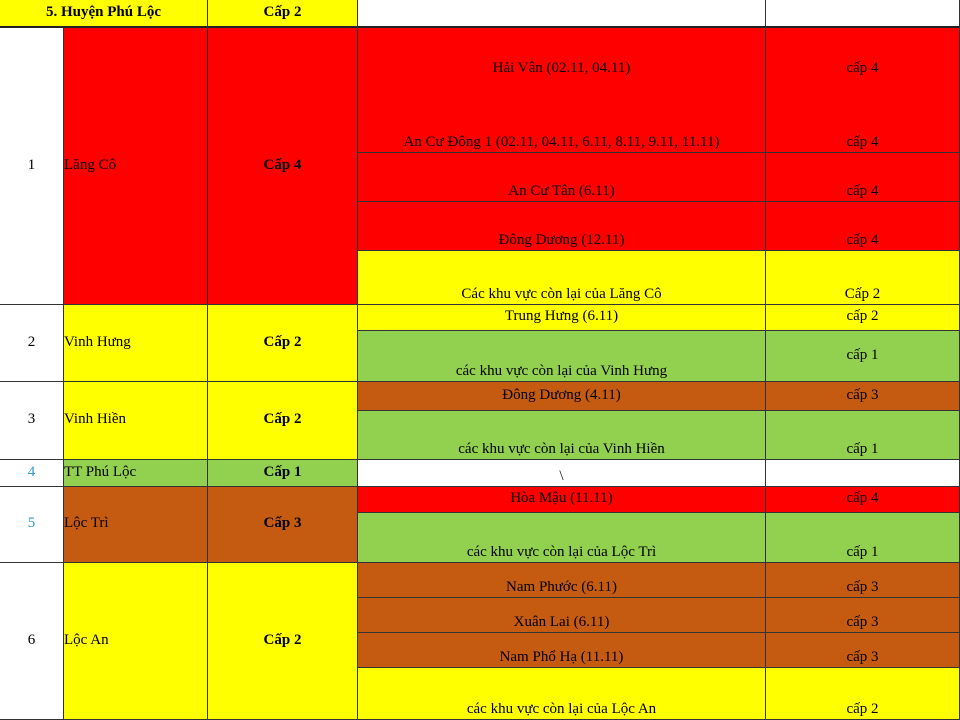 The width and height of the screenshot is (960, 720). Describe the element at coordinates (562, 473) in the screenshot. I see `subarea-name: \` at that location.